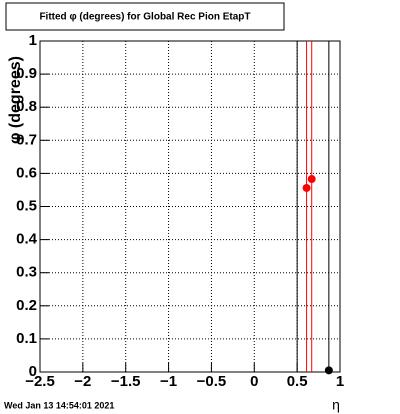  Describe the element at coordinates (26, 272) in the screenshot. I see `y-tick-label: 0.3` at that location.